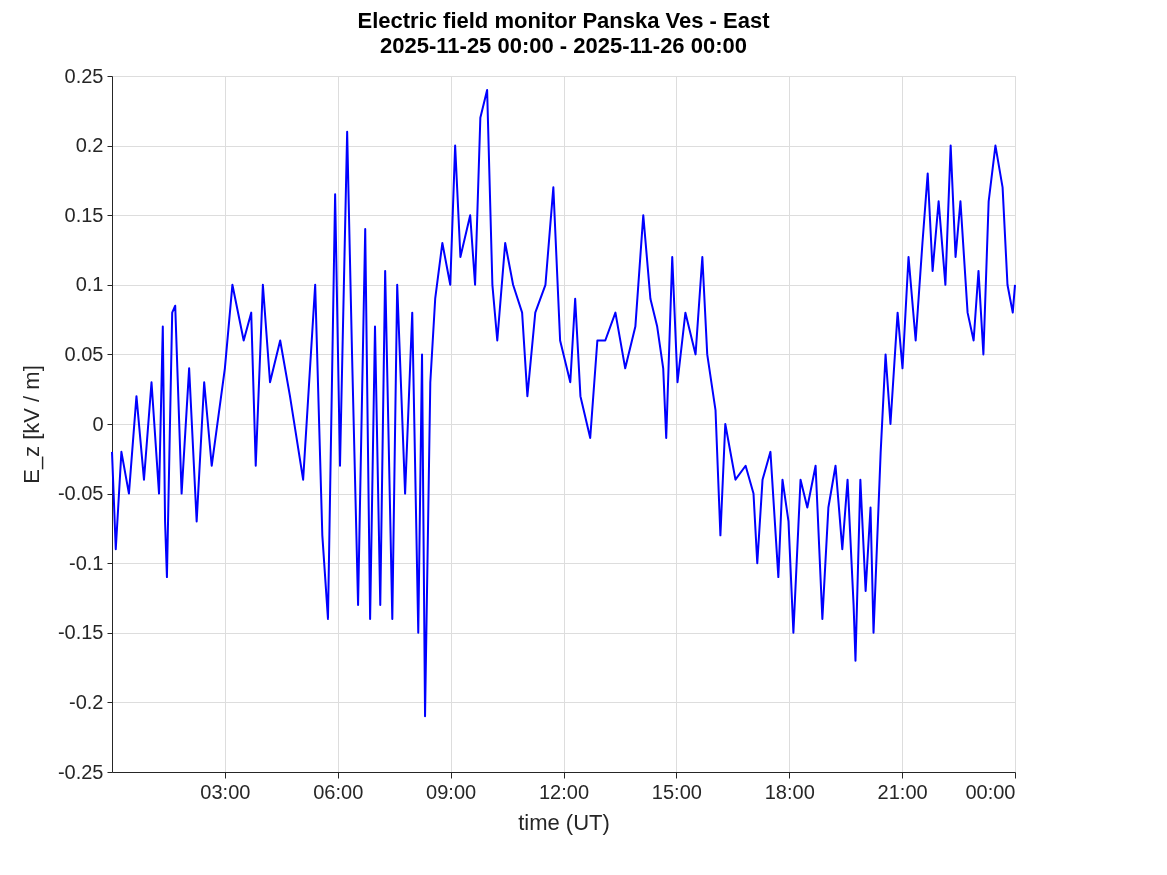 The image size is (1167, 875). What do you see at coordinates (564, 822) in the screenshot?
I see `x-axis-title: time (UT)` at bounding box center [564, 822].